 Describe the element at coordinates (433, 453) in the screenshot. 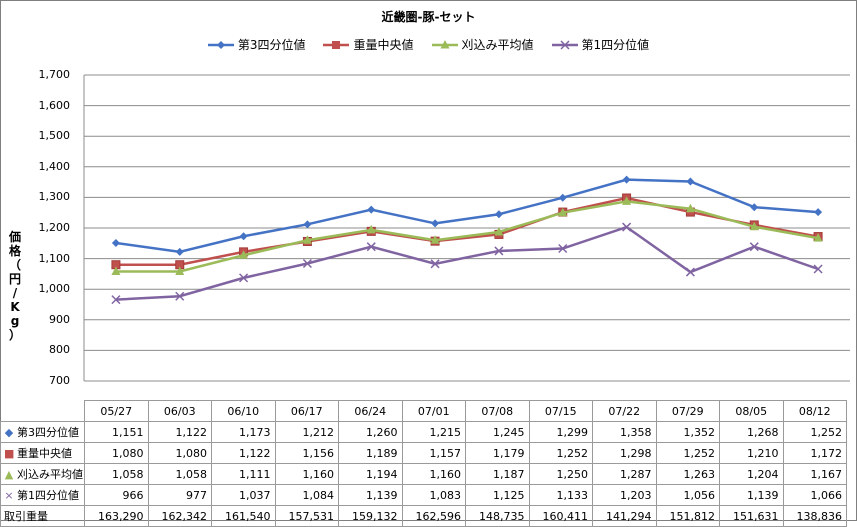

I see `table-cell: 1,157` at that location.